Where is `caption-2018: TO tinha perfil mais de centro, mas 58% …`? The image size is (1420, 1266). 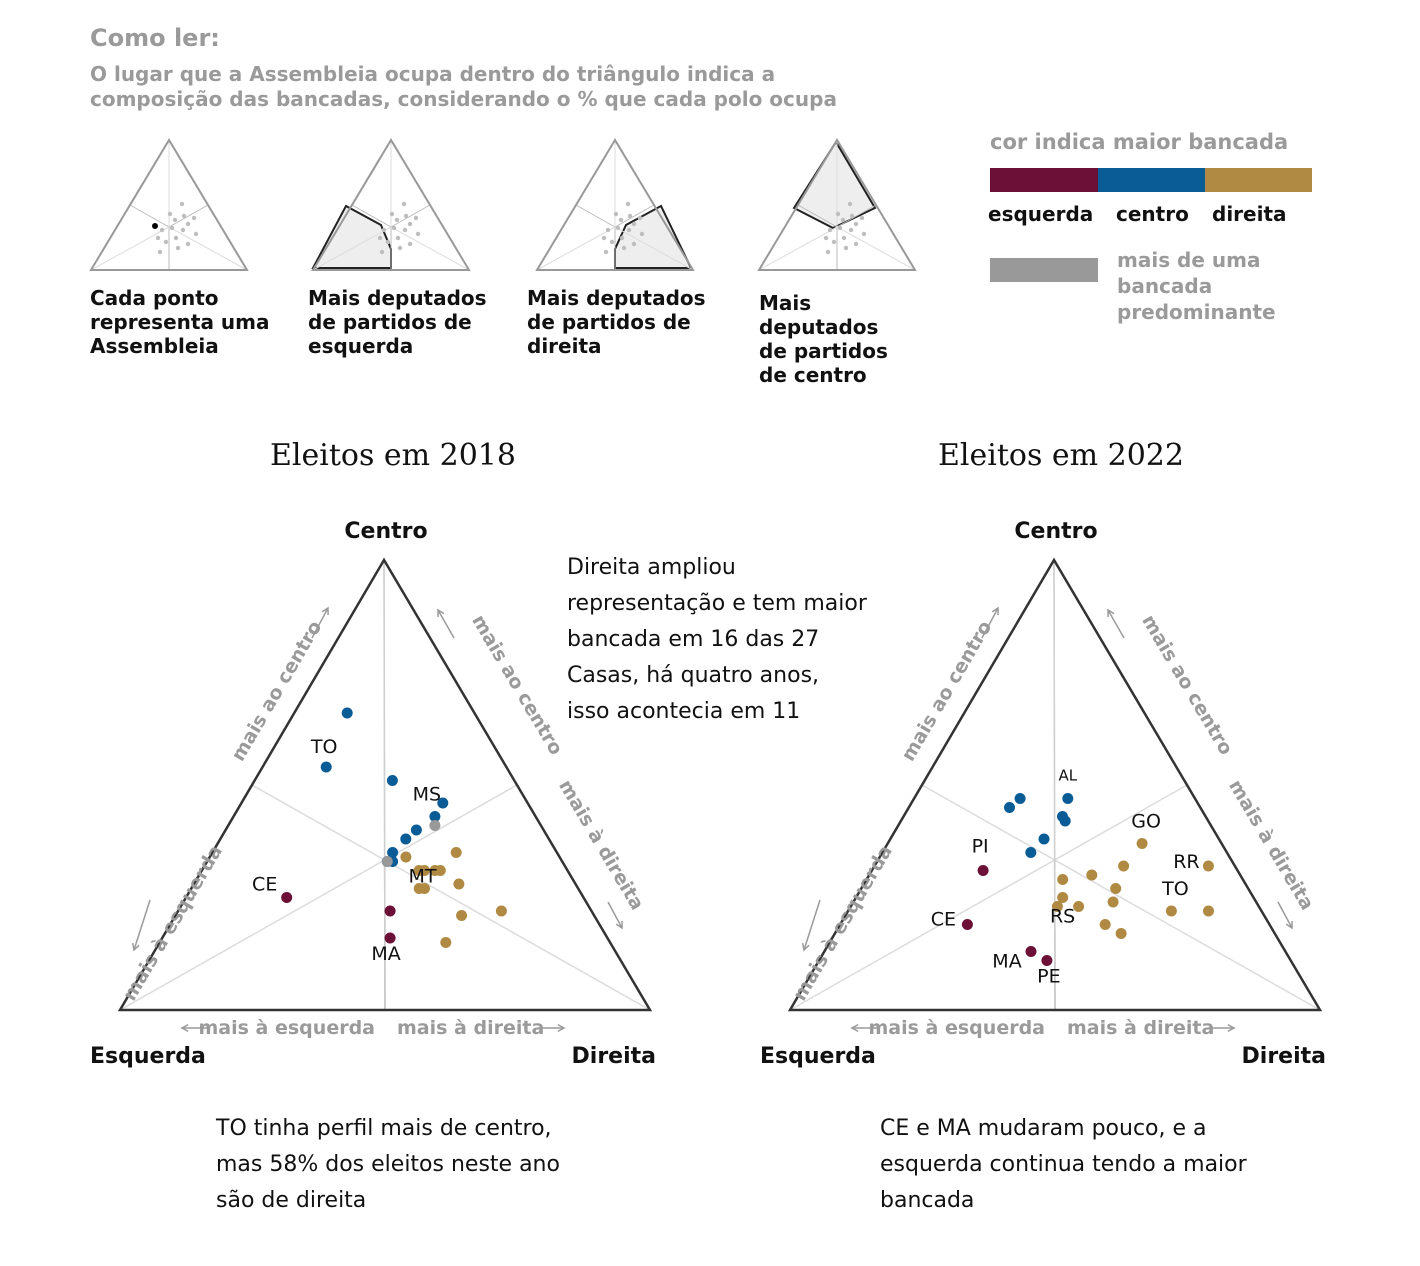
caption-2018: TO tinha perfil mais de centro, mas 58% … is located at coordinates (388, 1164).